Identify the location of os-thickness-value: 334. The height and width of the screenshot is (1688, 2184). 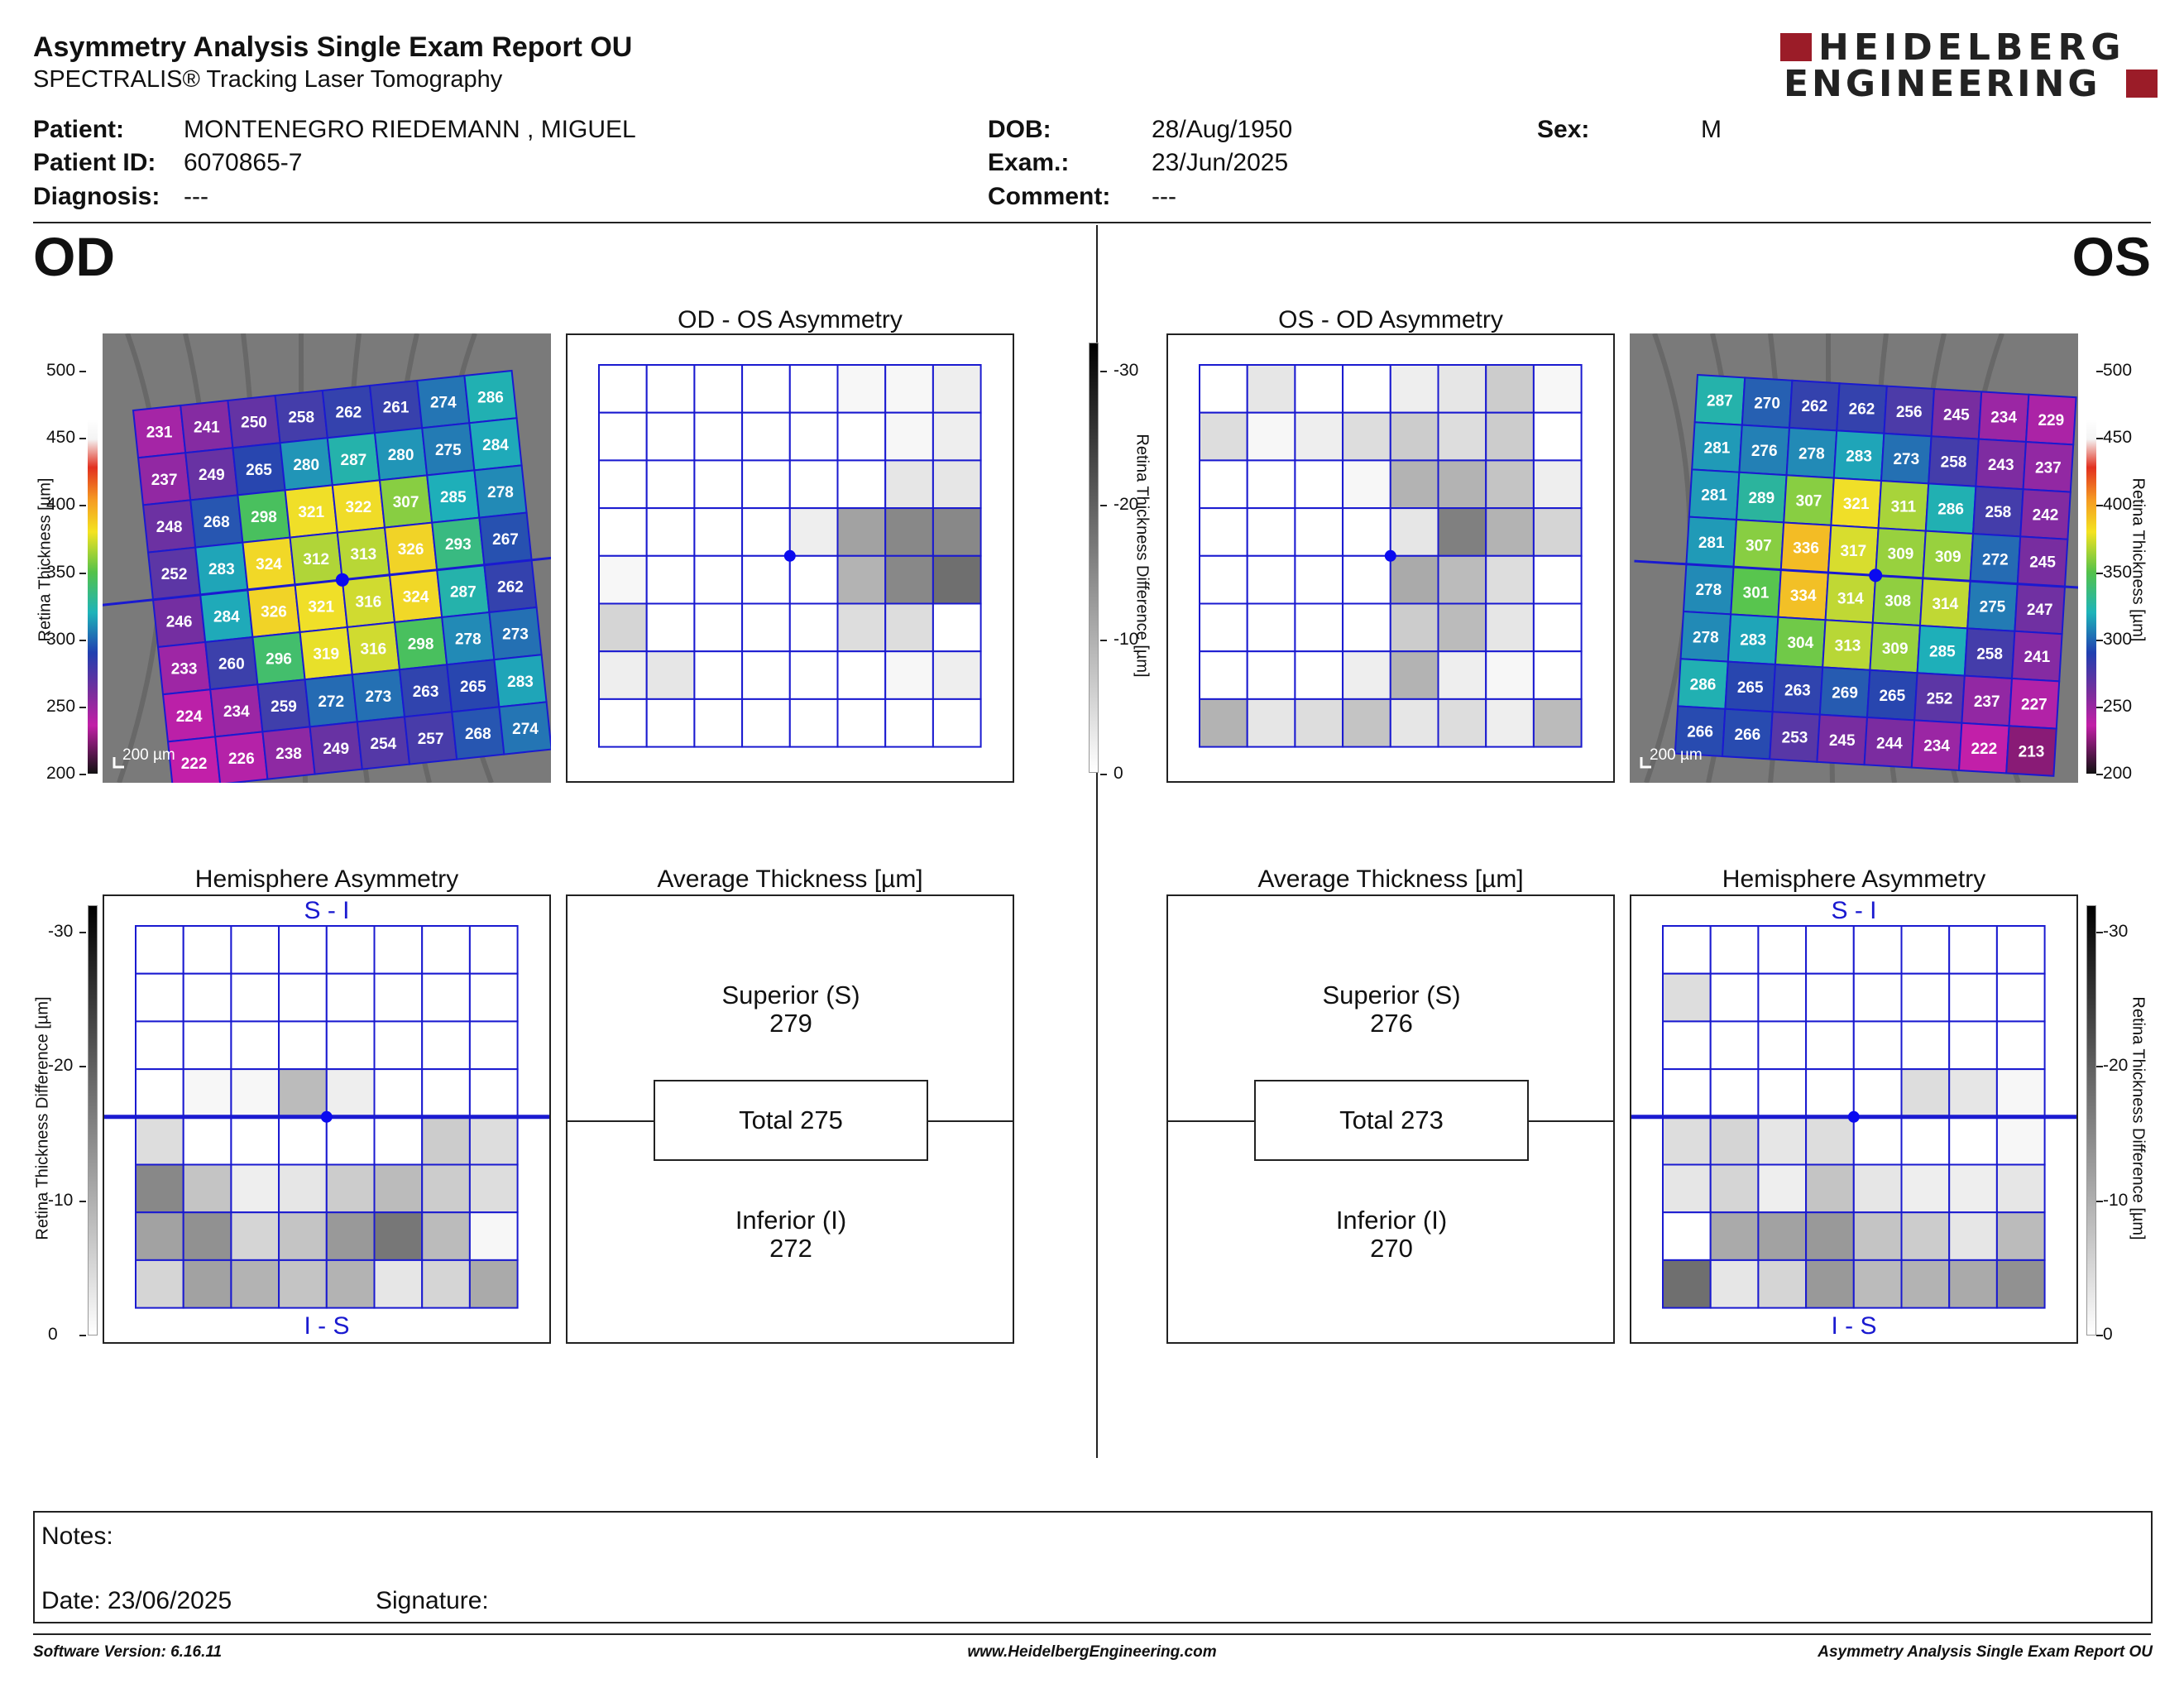
(1803, 596).